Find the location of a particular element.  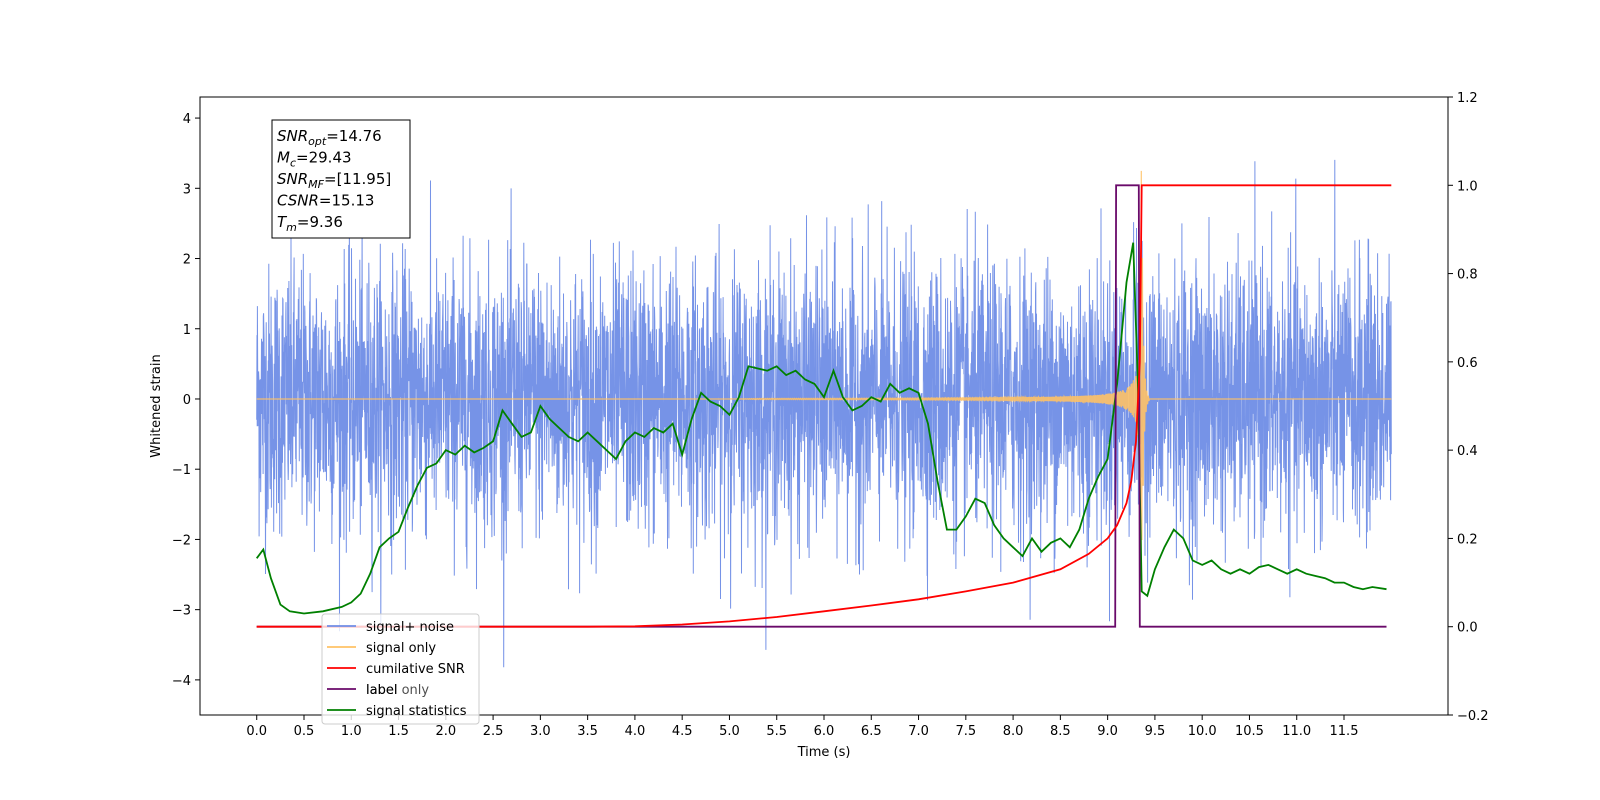

x-tick-label: 3.5 is located at coordinates (587, 731).